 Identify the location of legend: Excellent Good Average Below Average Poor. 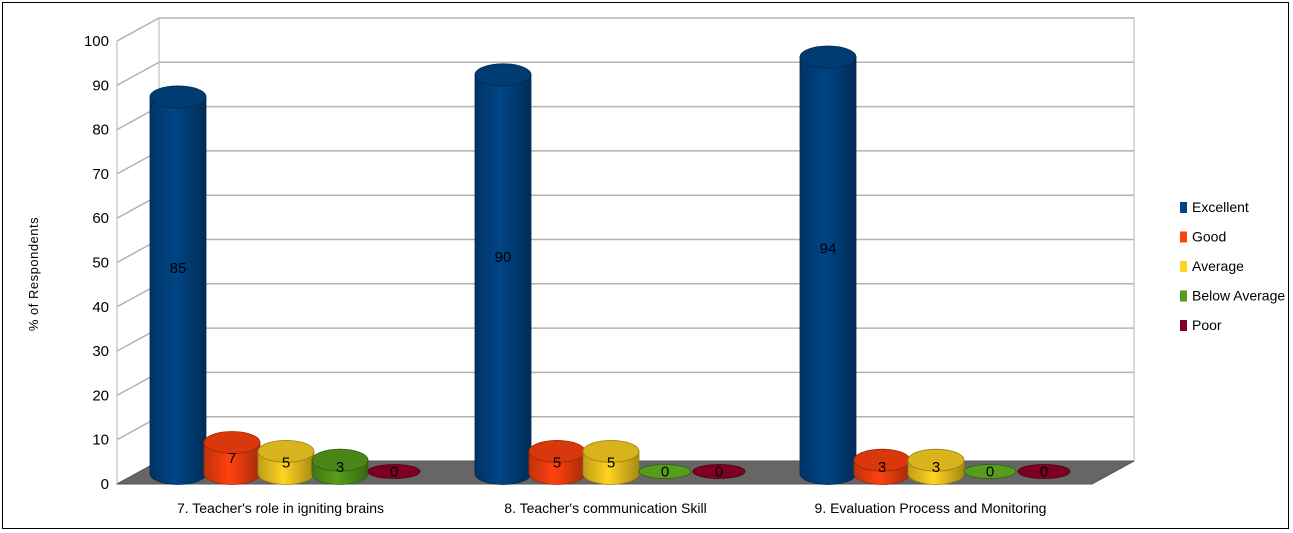
(1232, 266).